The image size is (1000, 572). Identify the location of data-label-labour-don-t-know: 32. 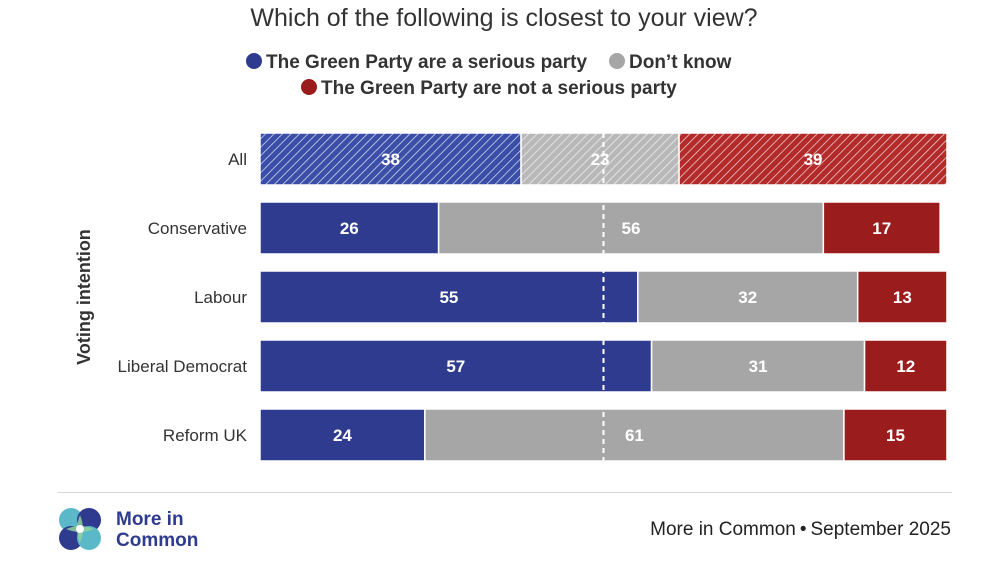
(747, 297).